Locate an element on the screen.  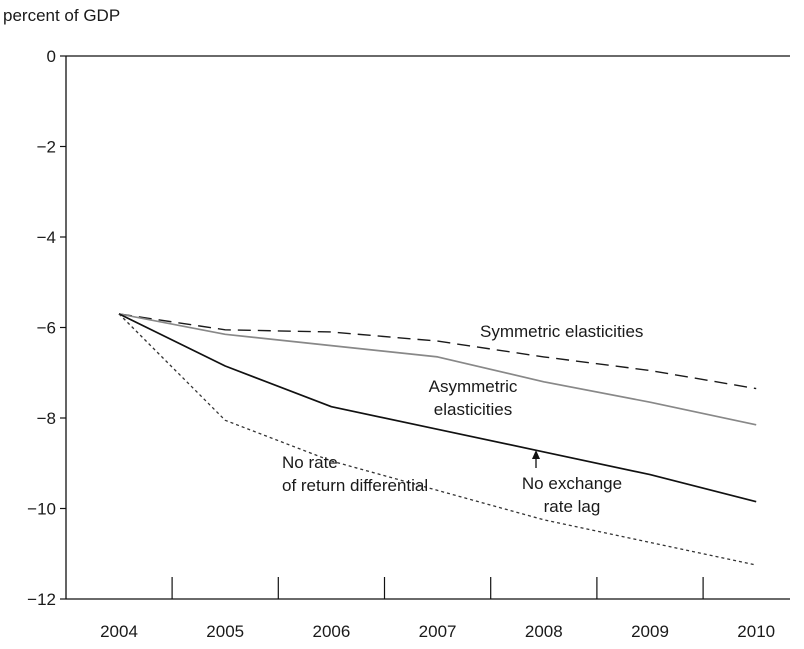
y-axis-label: percent of GDP is located at coordinates (61, 15).